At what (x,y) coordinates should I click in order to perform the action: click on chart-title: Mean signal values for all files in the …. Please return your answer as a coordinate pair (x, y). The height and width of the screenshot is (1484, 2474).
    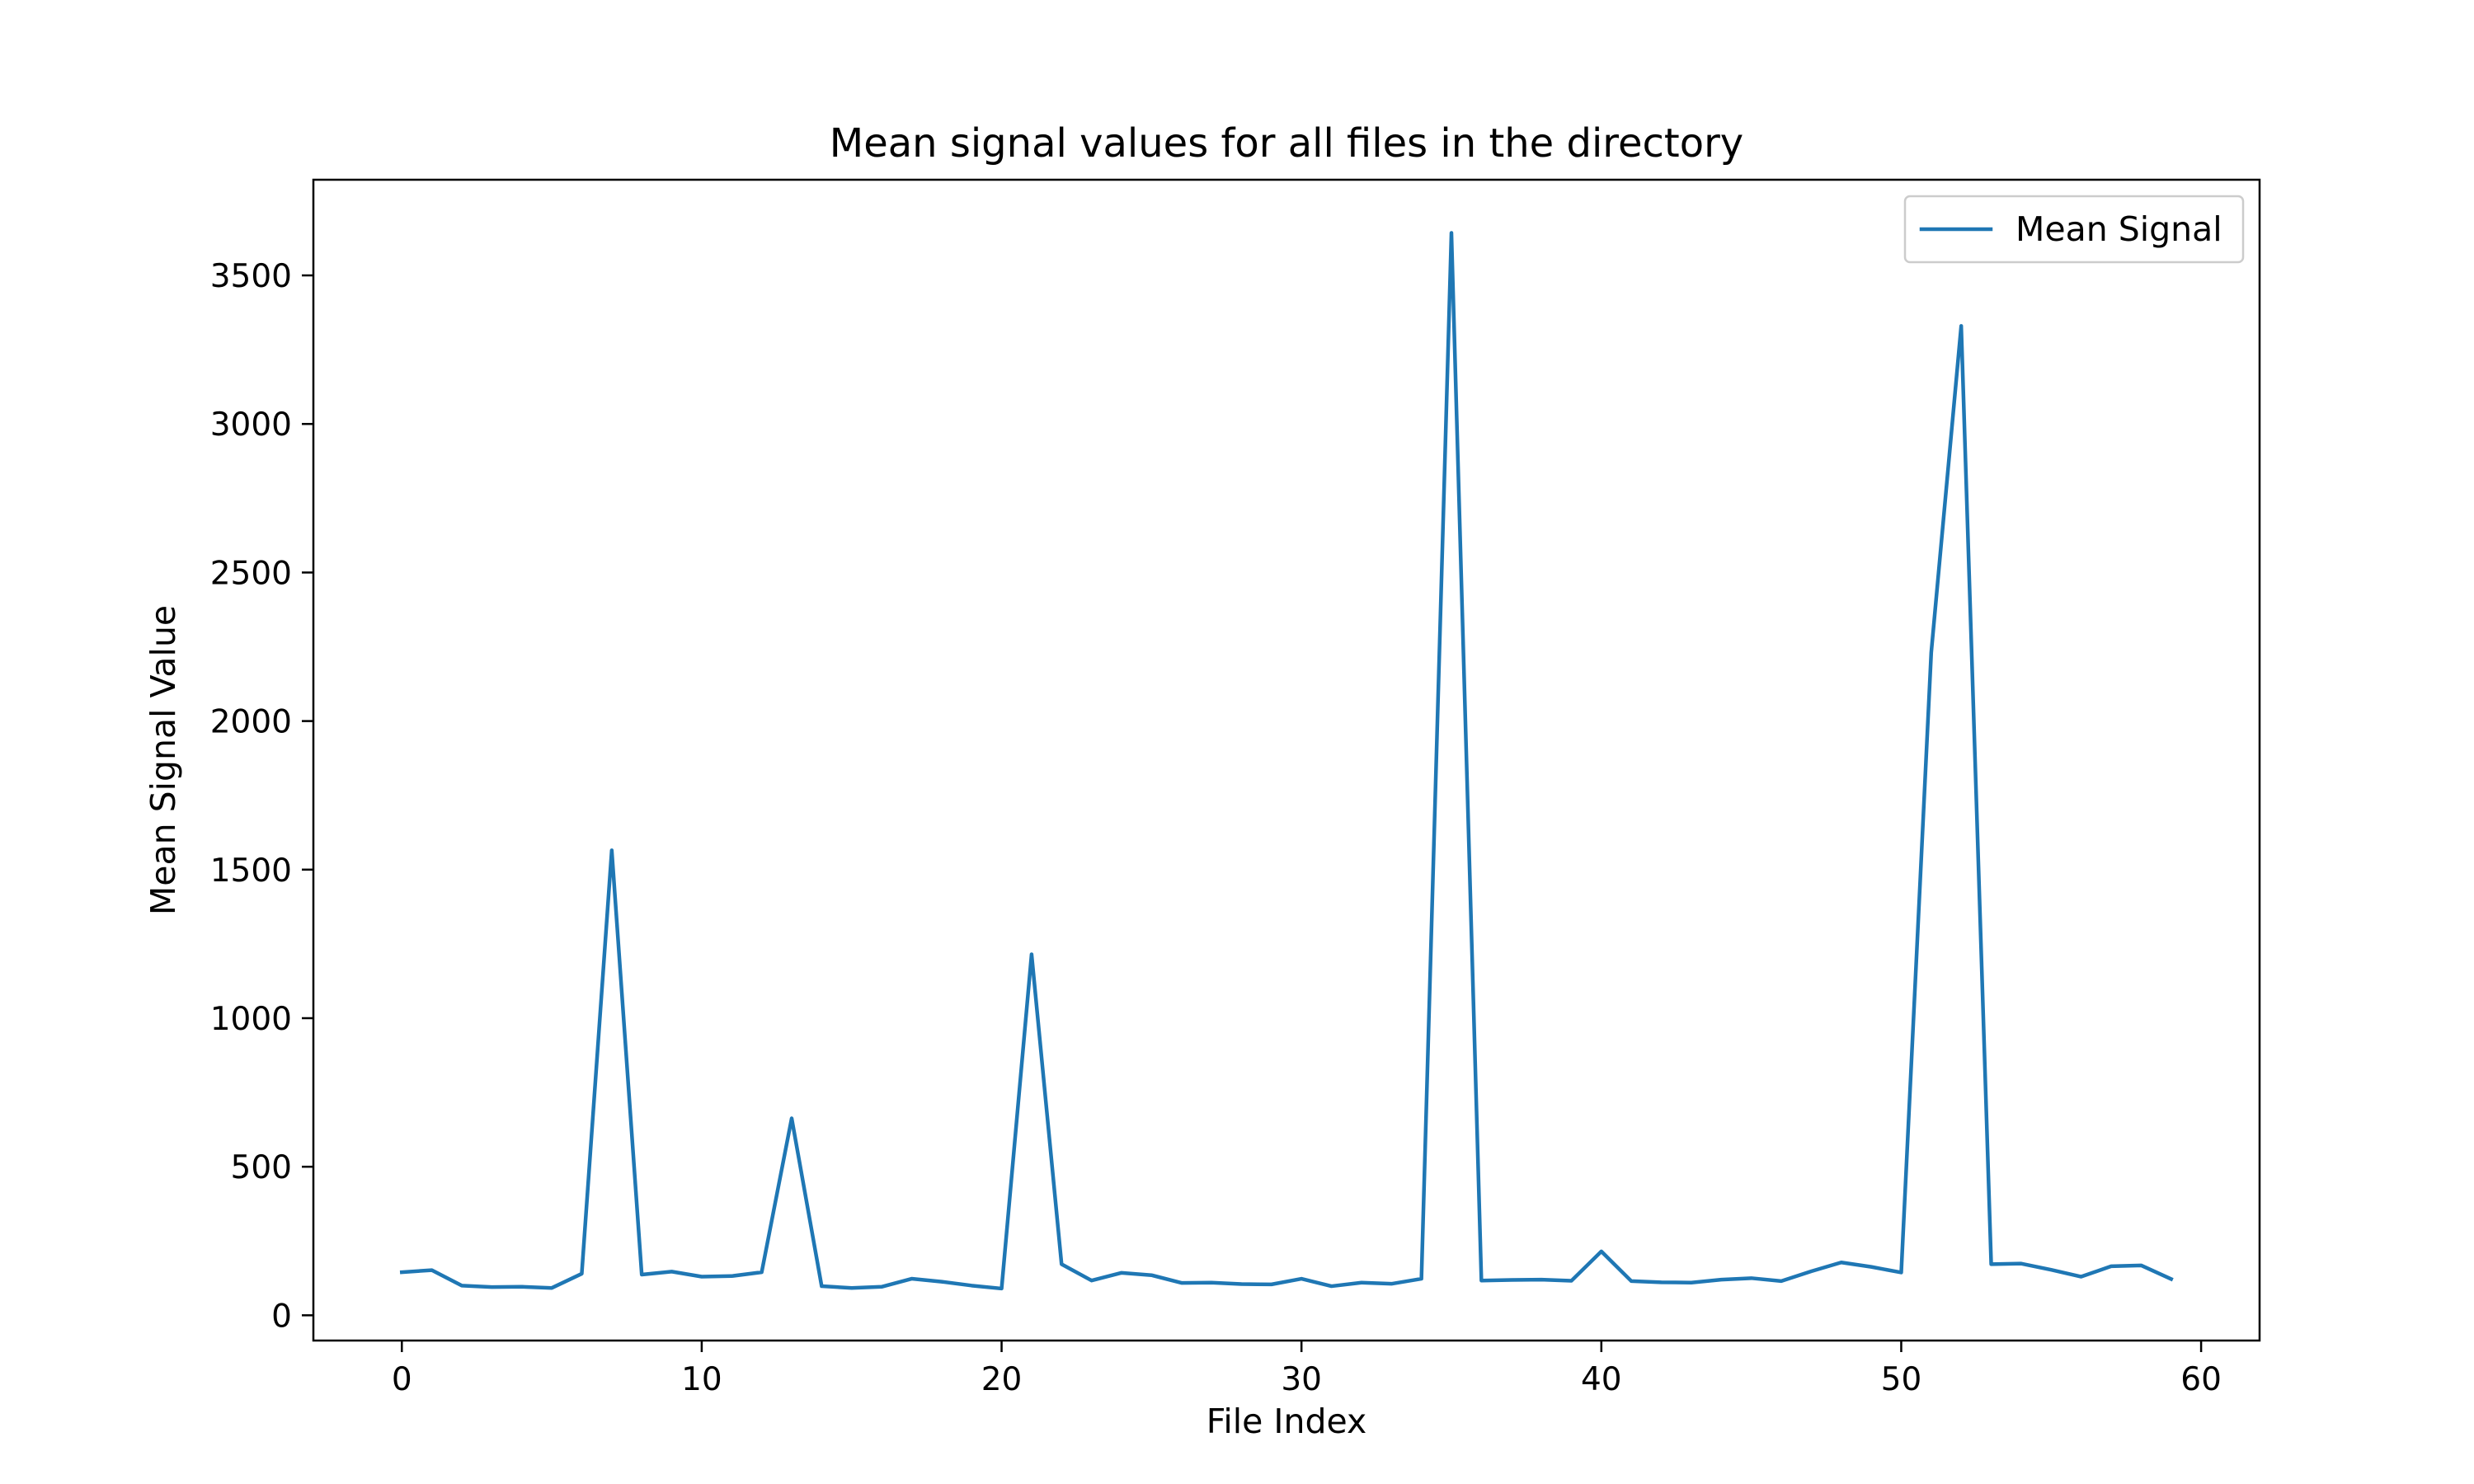
    Looking at the image, I should click on (1286, 143).